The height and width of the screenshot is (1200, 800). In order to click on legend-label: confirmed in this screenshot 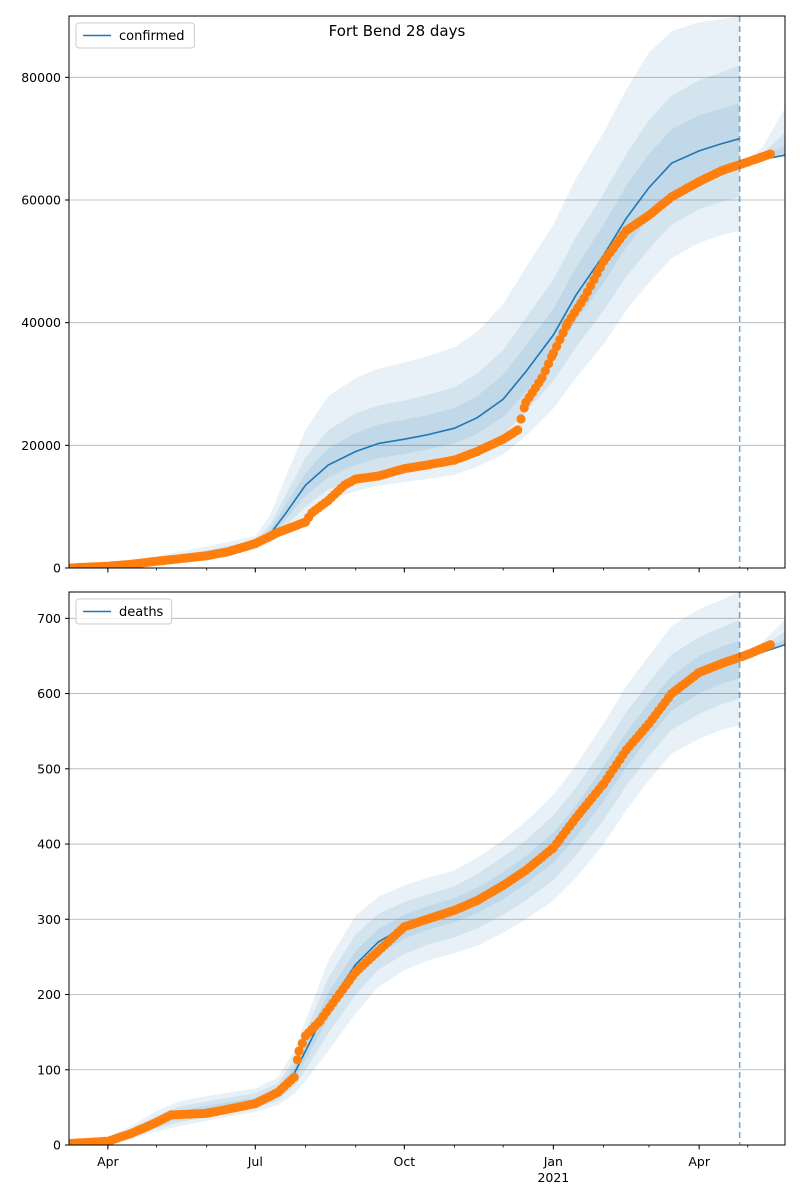, I will do `click(152, 36)`.